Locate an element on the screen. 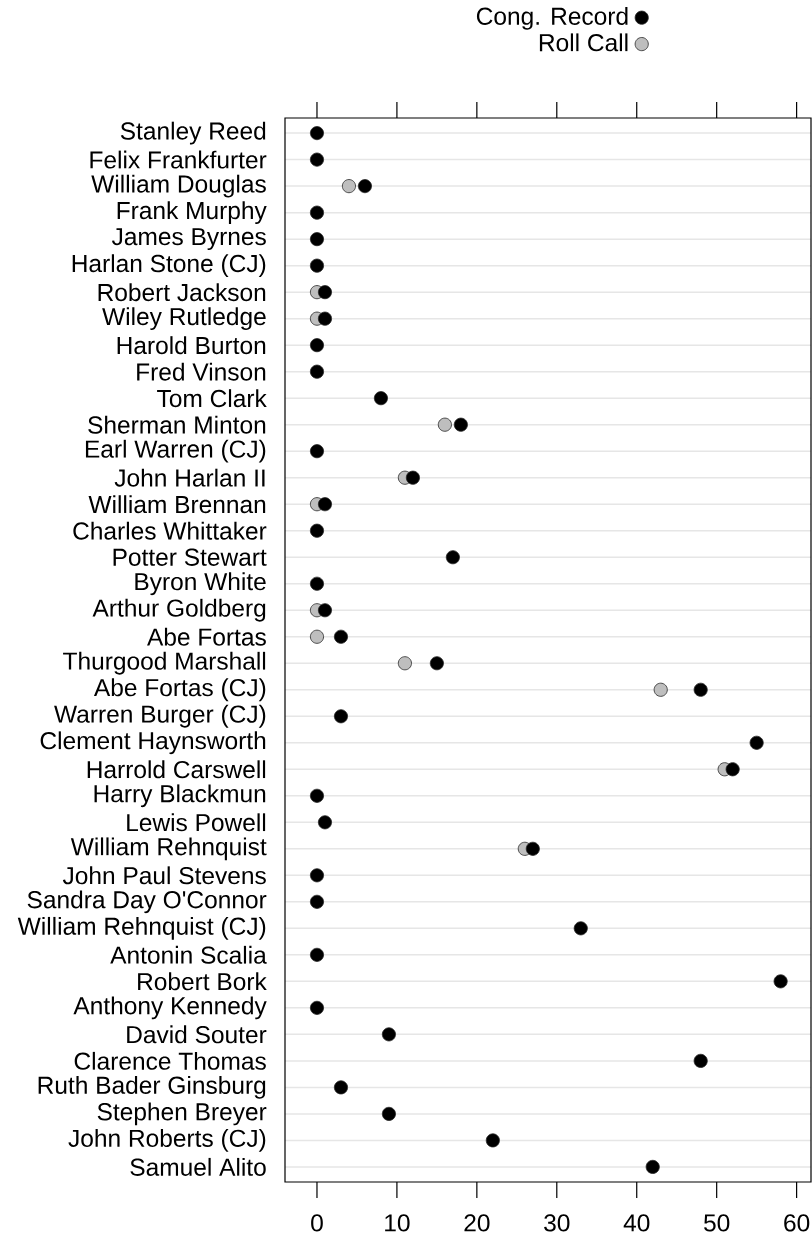  y-tick-label: Potter Stewart is located at coordinates (190, 557).